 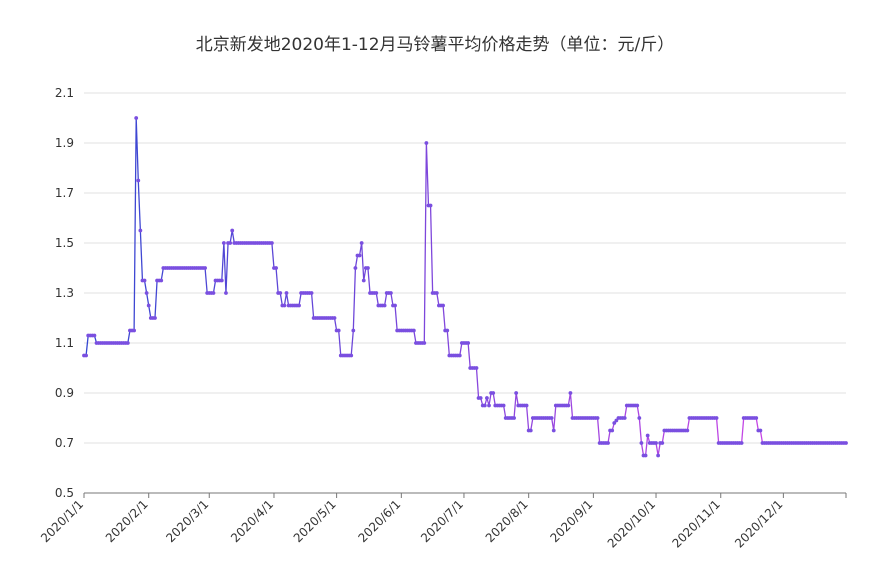 I want to click on y-axis: 0.5 0.7 0.9 1.1 1.3 1.5 1.7 1.9 2.1, so click(x=64, y=293).